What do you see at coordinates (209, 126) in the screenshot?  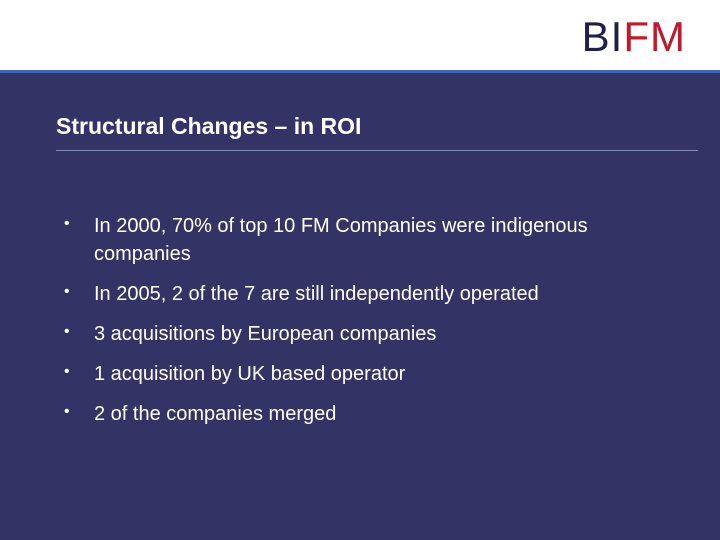 I see `slide-title: Structural Changes – in ROI` at bounding box center [209, 126].